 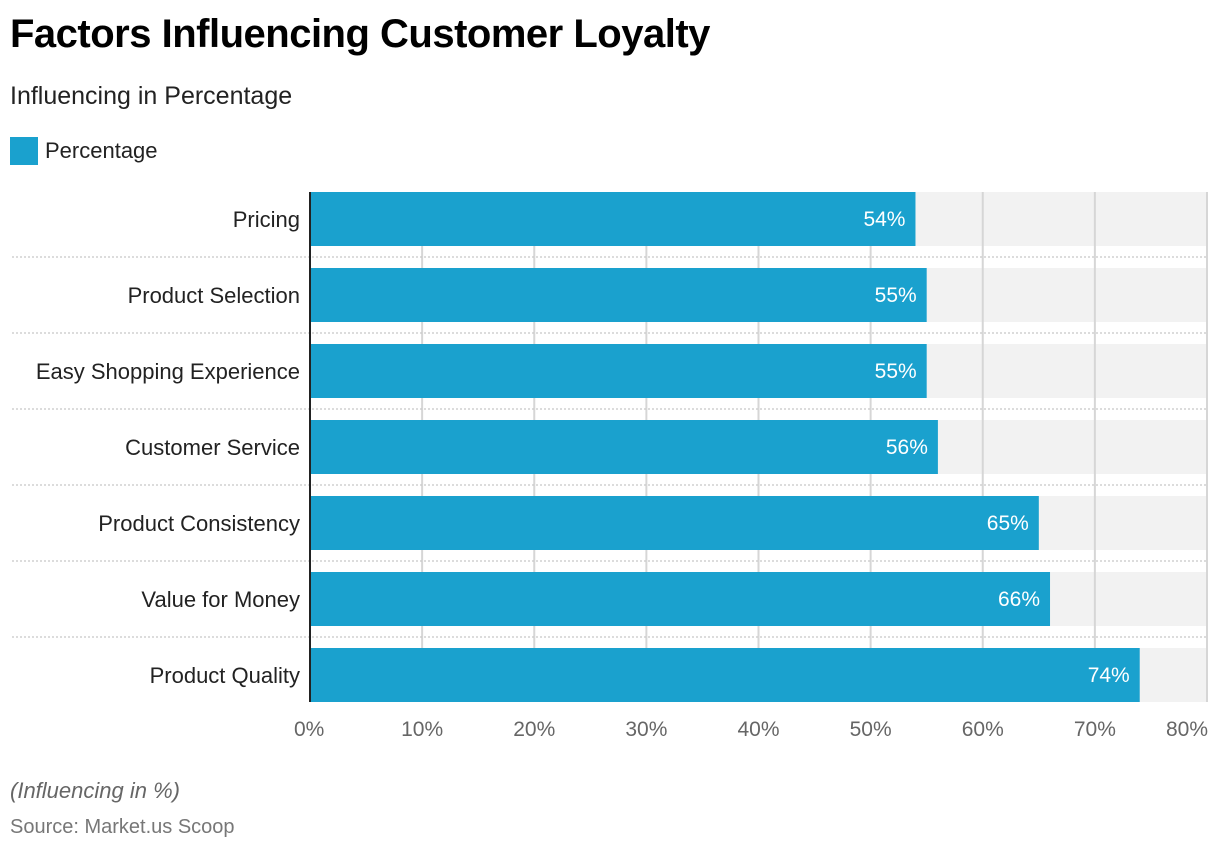 I want to click on value-label: 56%, so click(x=907, y=447).